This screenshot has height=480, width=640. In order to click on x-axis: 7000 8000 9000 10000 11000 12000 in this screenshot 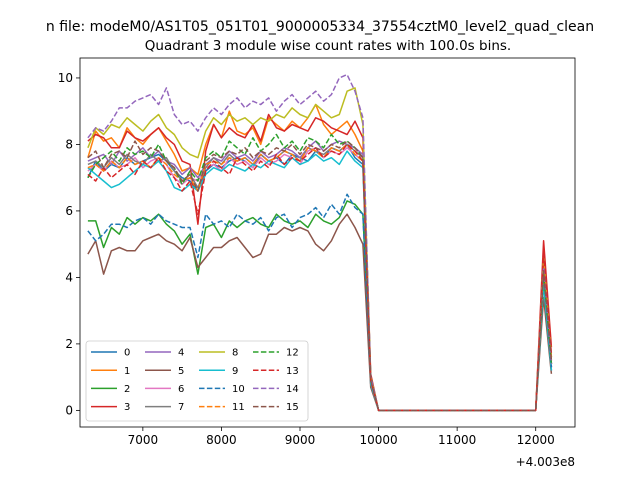, I will do `click(341, 437)`.